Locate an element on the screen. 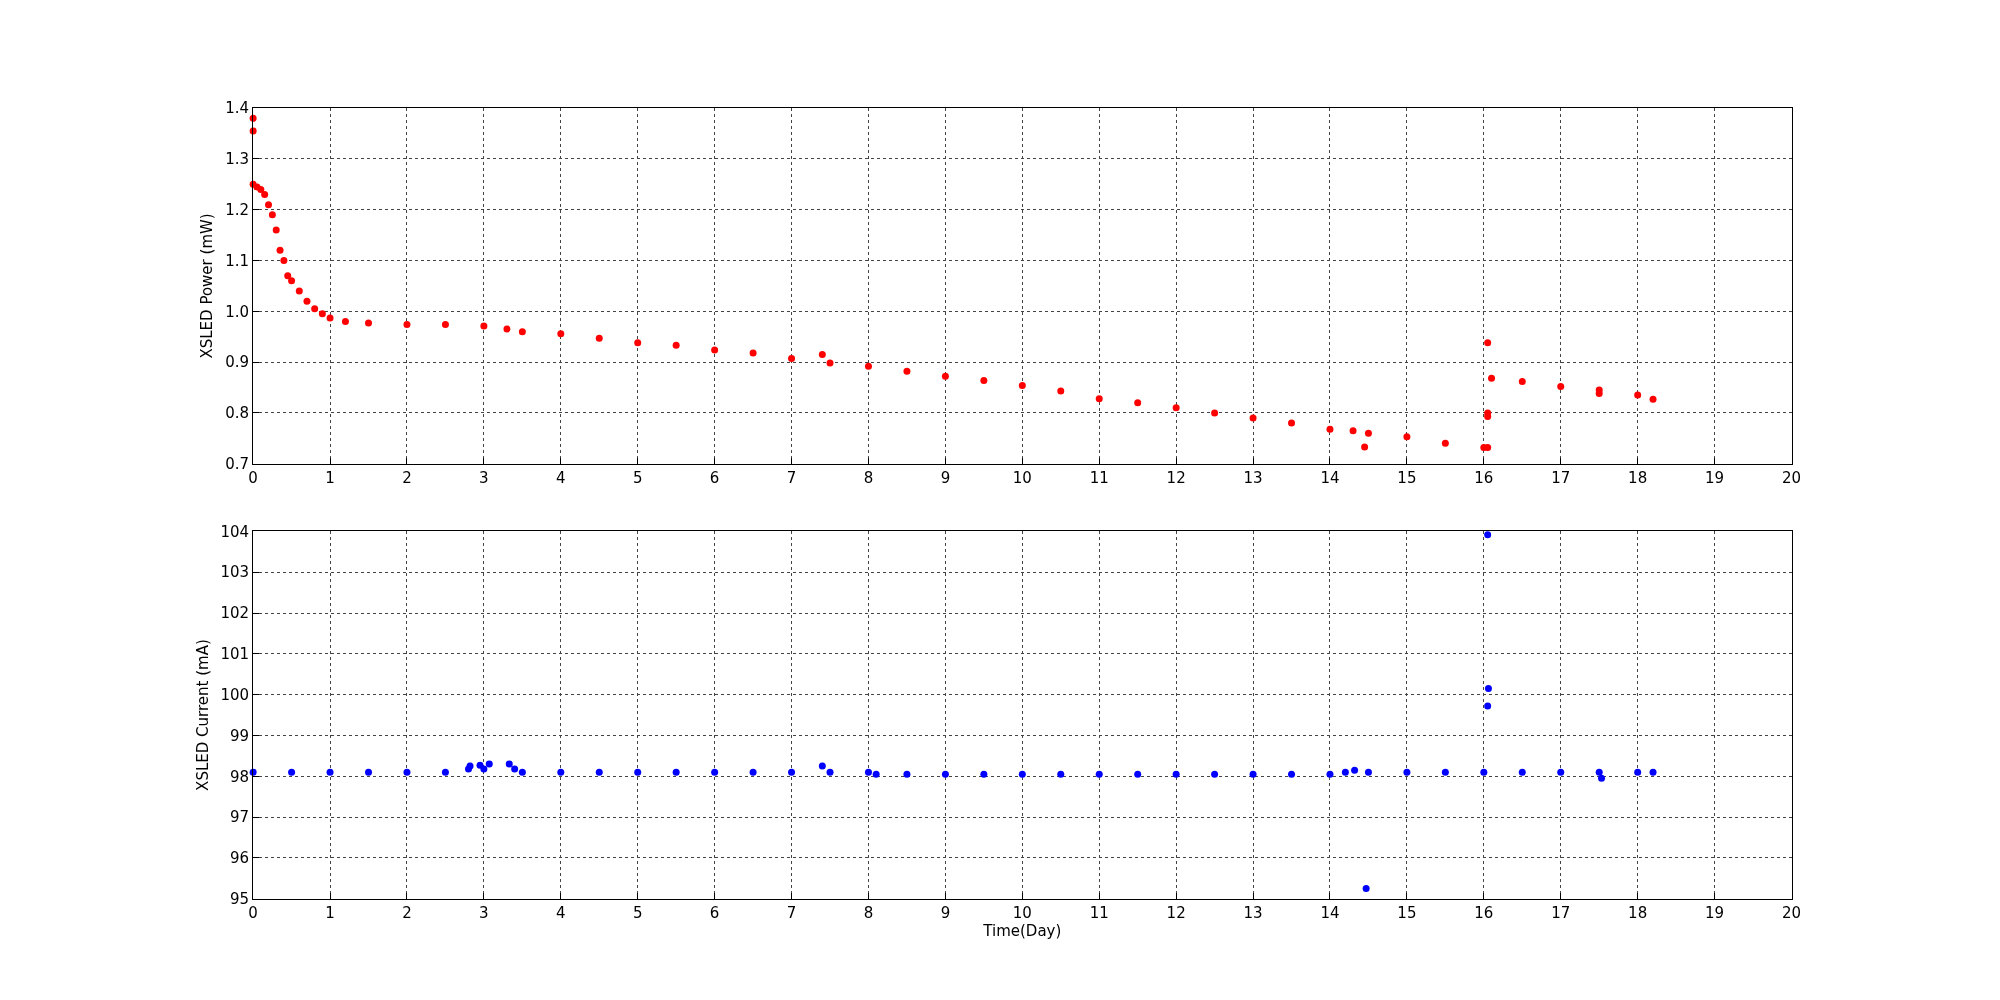 The width and height of the screenshot is (2000, 1000). y-axis-title: XSLED Current (mA) is located at coordinates (202, 715).